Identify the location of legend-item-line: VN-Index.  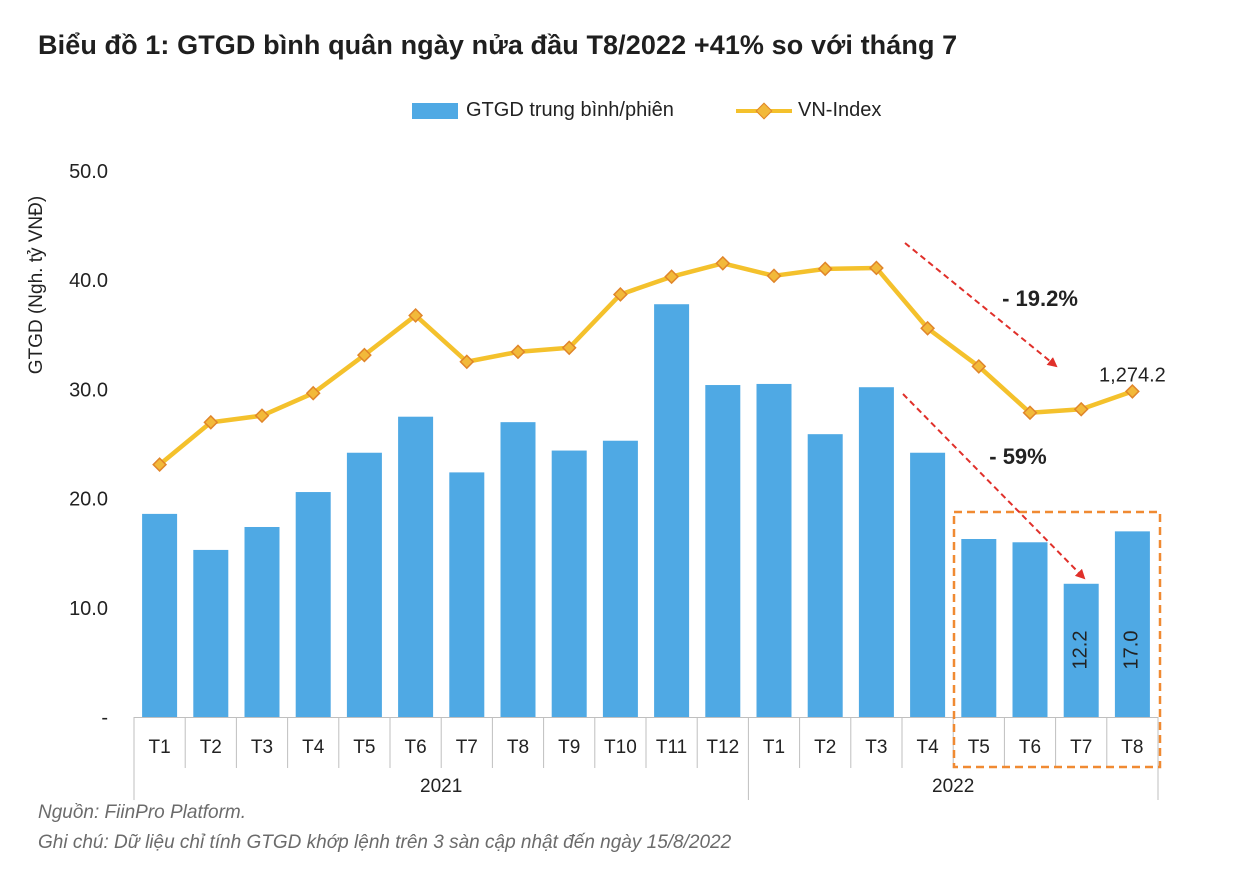
(808, 110).